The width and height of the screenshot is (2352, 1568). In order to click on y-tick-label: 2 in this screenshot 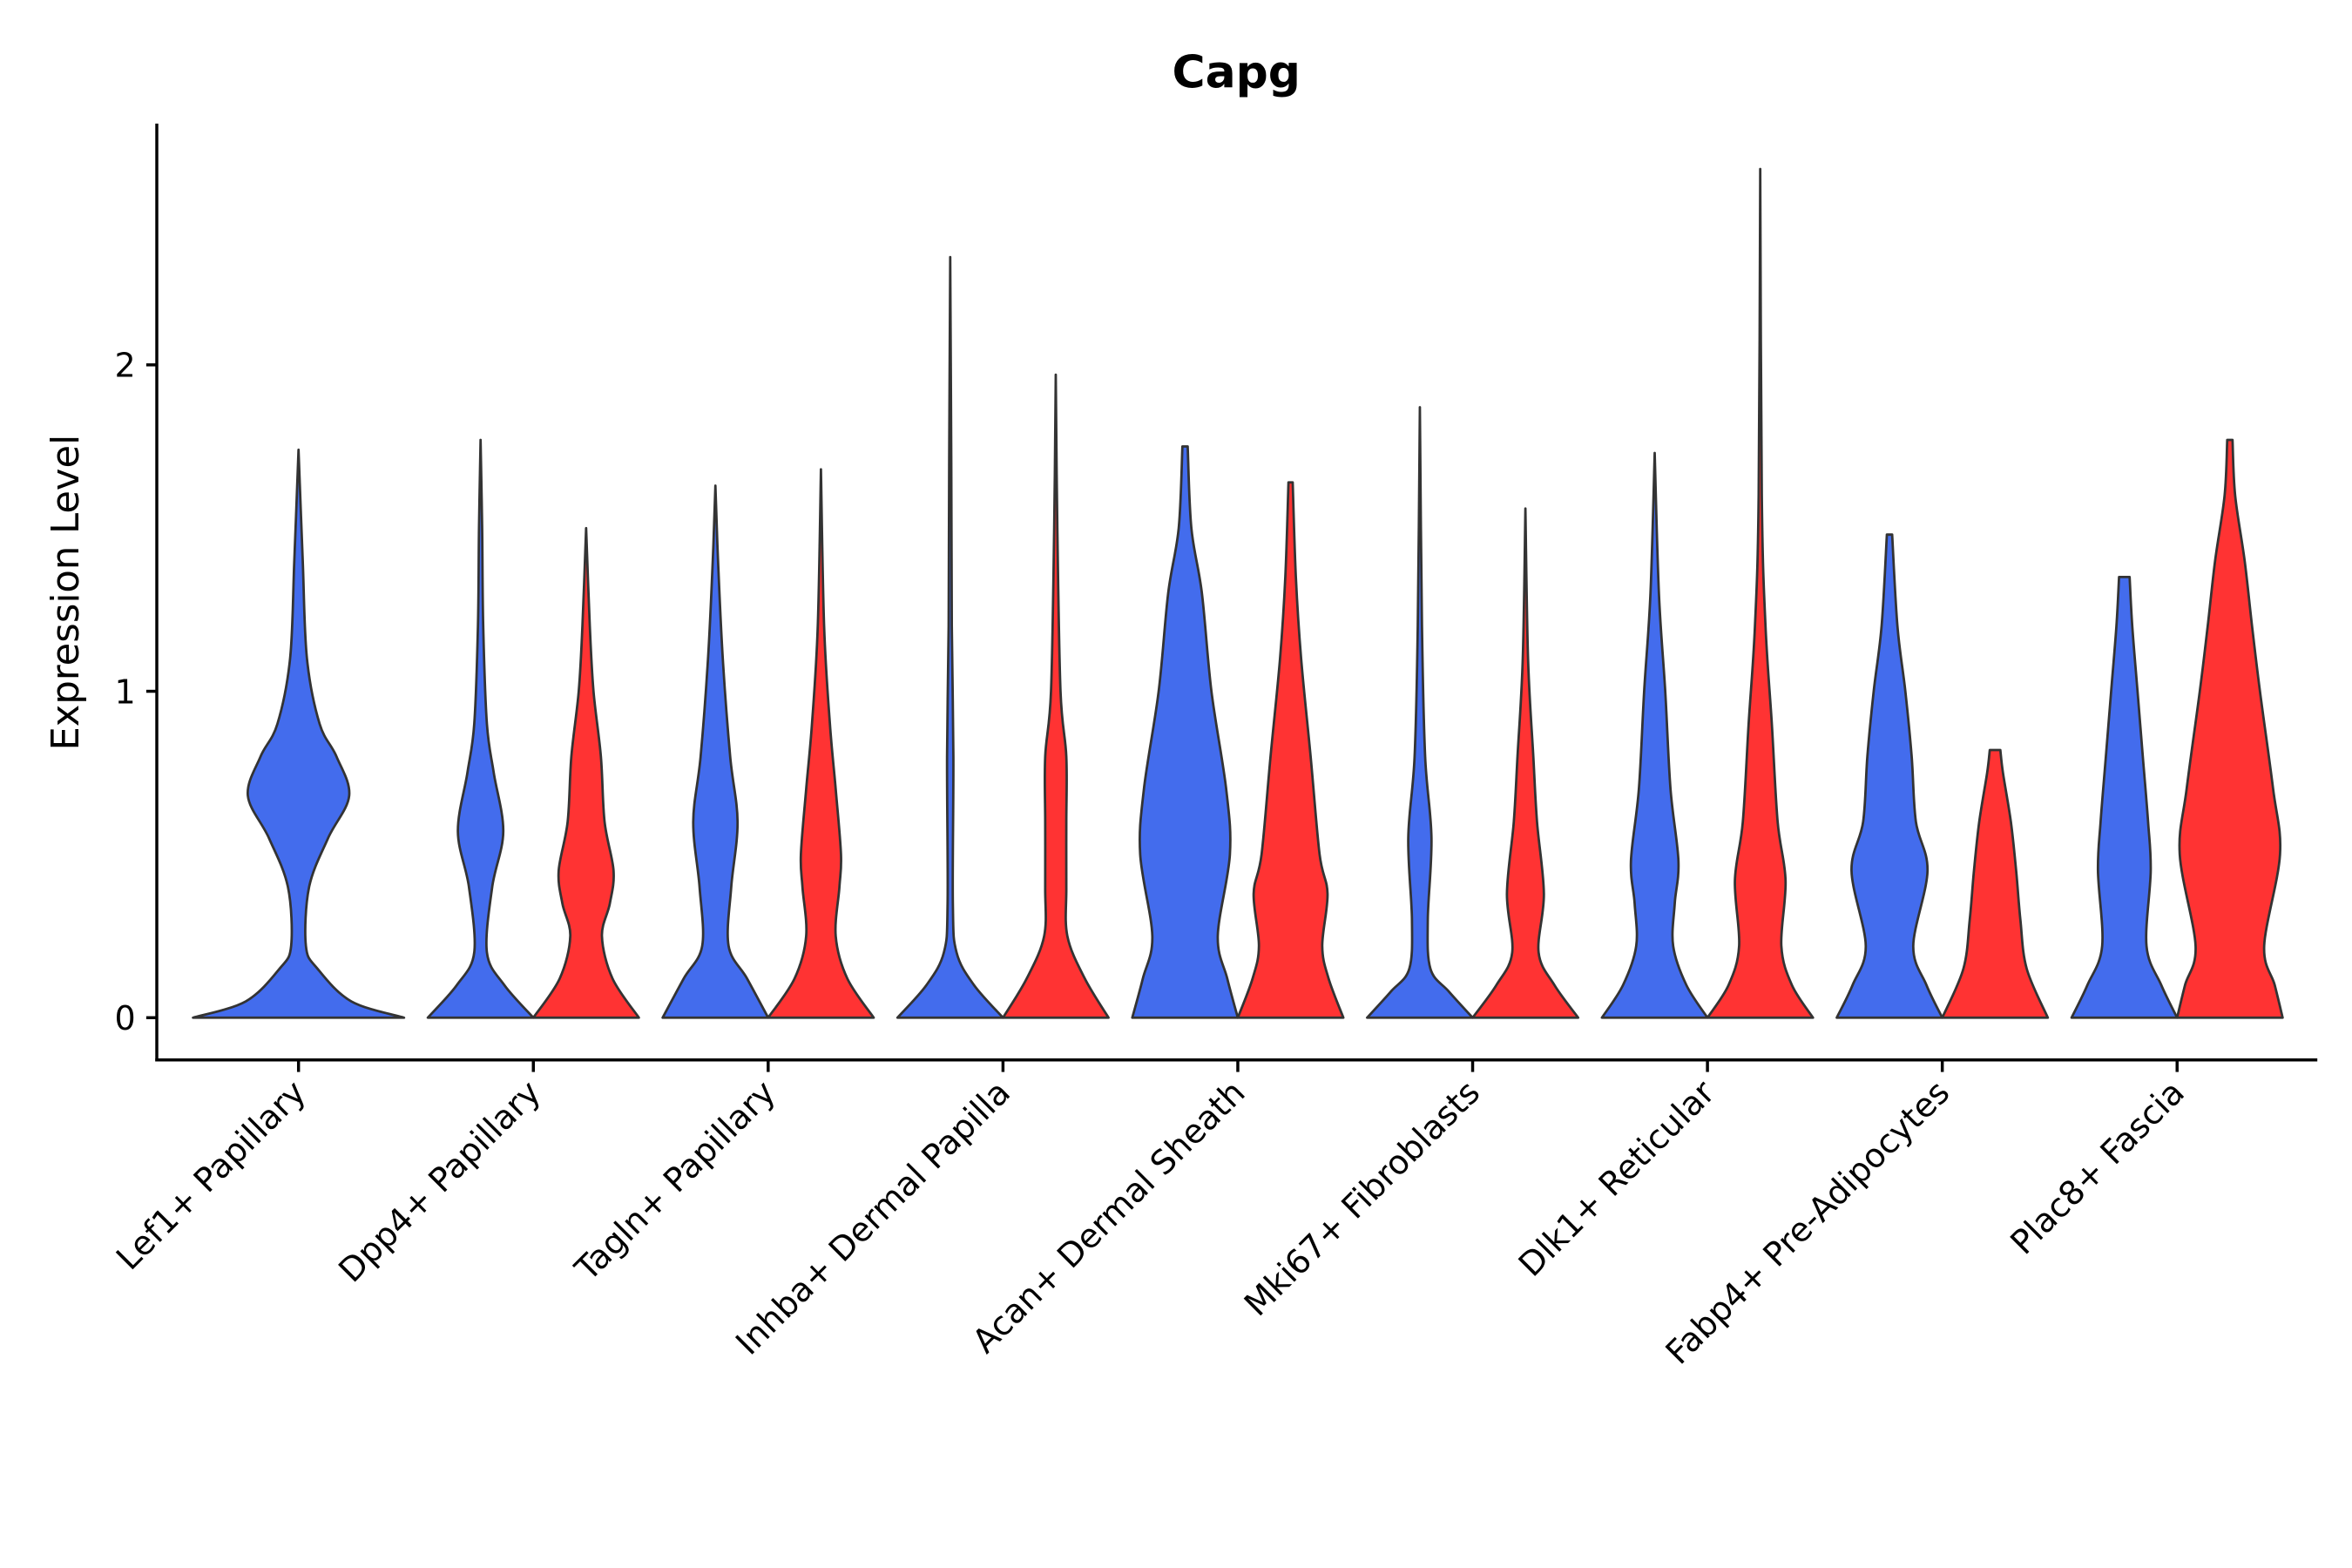, I will do `click(125, 366)`.